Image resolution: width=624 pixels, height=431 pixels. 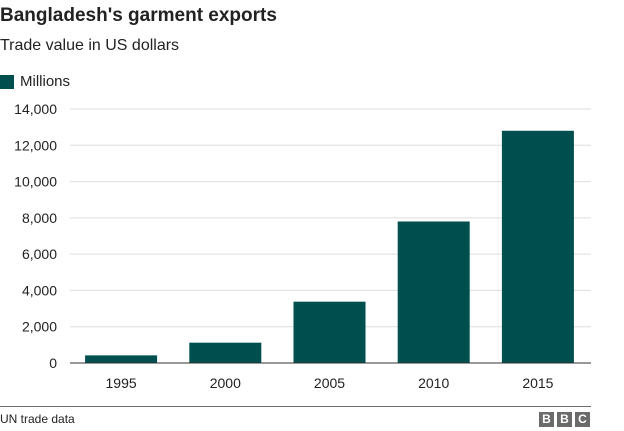 What do you see at coordinates (225, 383) in the screenshot?
I see `x-tick-label: 2000` at bounding box center [225, 383].